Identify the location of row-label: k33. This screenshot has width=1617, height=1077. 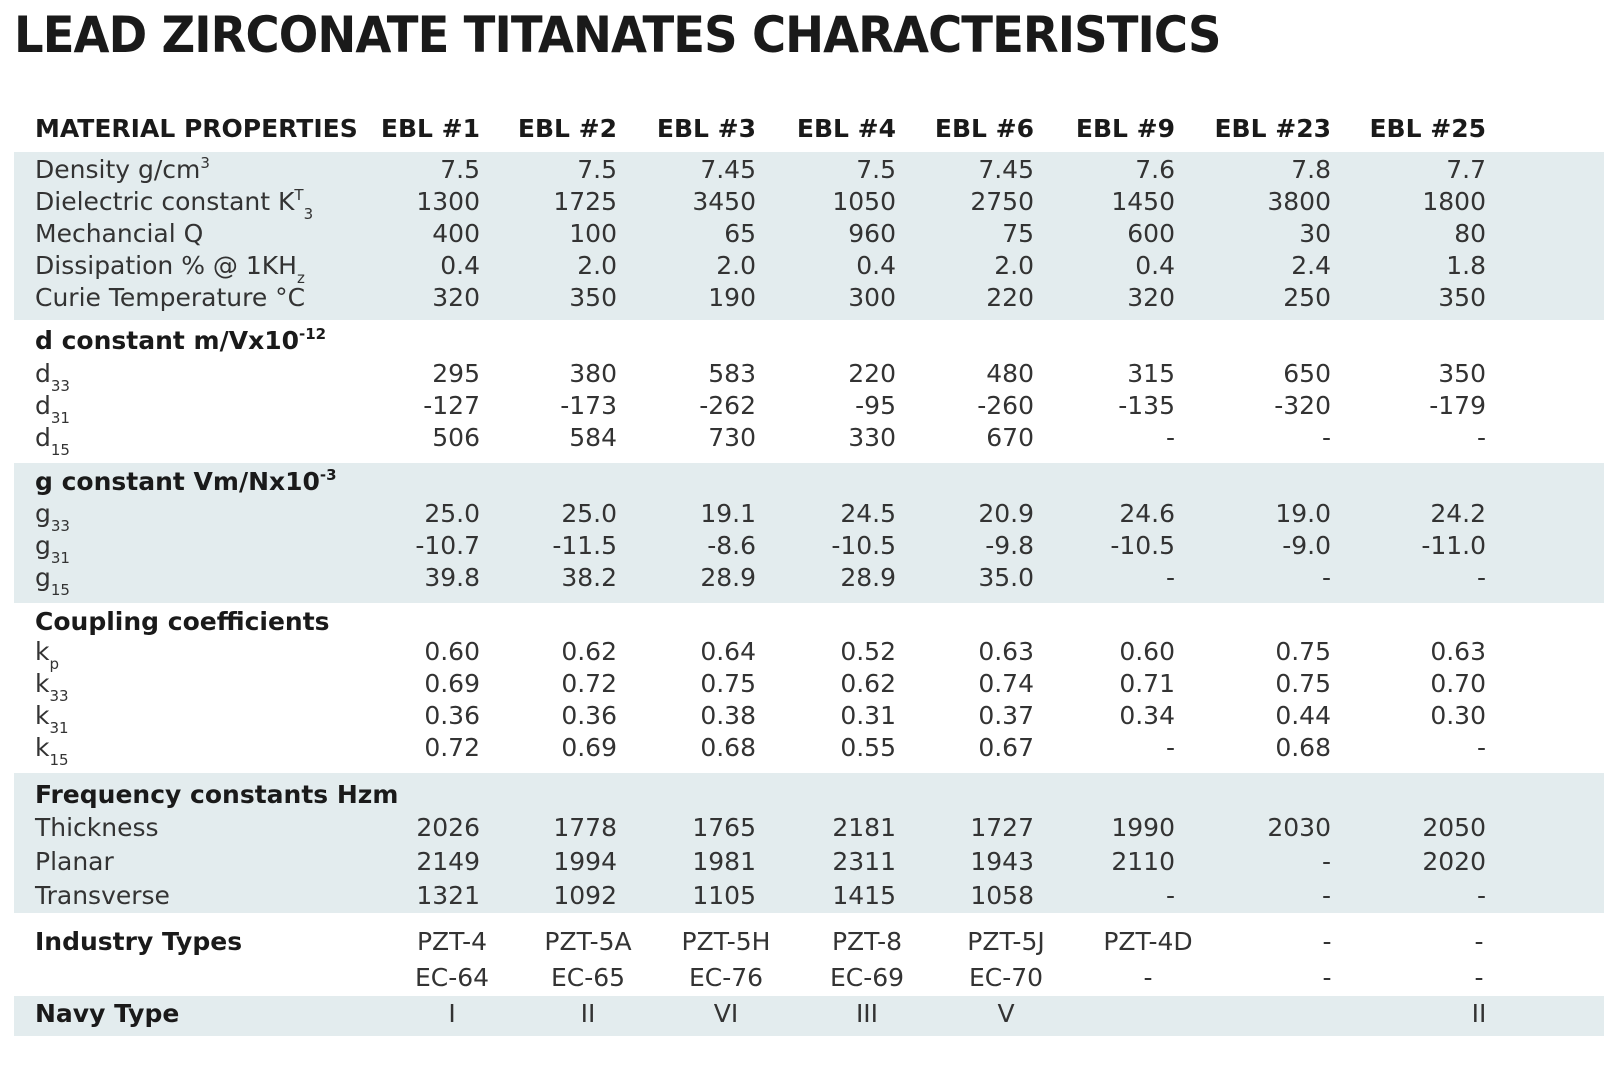
(52, 686).